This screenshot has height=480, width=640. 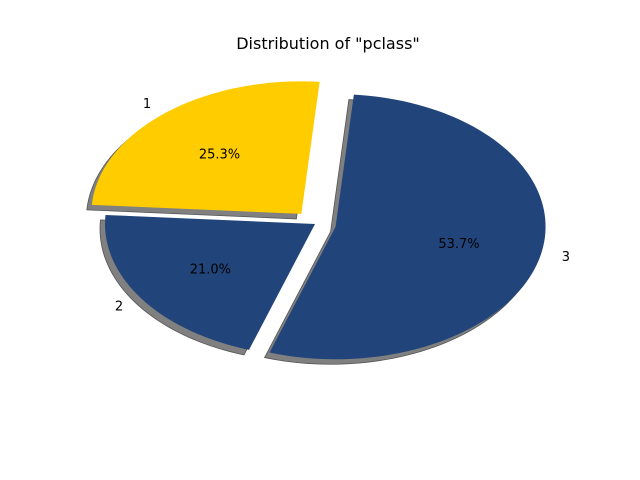 I want to click on slice-percent-1: 25.3%, so click(x=219, y=155).